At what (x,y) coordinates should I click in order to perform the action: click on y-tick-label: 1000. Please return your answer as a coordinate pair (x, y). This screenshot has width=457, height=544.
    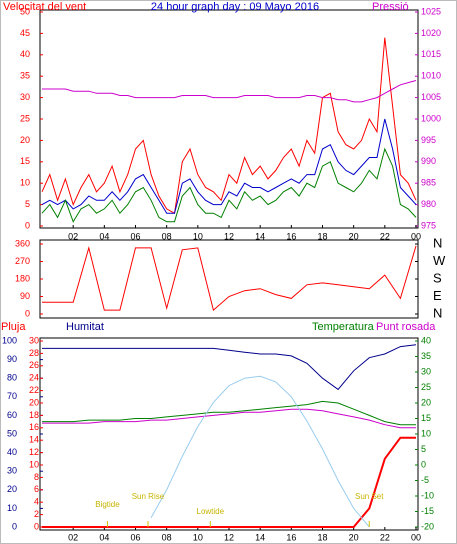
    Looking at the image, I should click on (431, 118).